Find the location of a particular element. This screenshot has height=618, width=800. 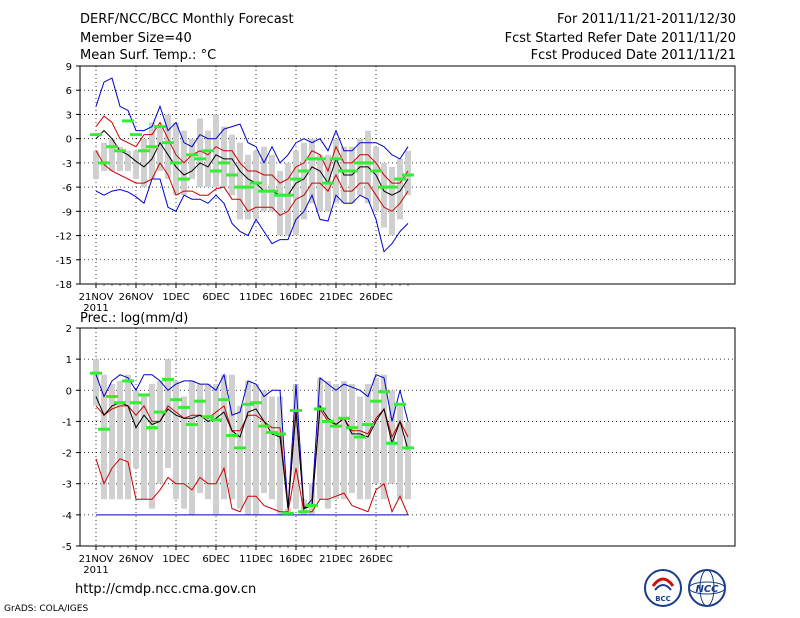

y-tick-label: -2 is located at coordinates (67, 454).